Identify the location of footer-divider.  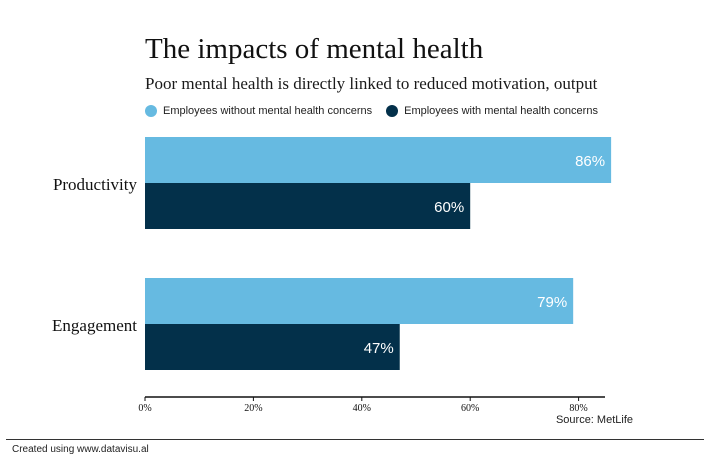
(355, 439).